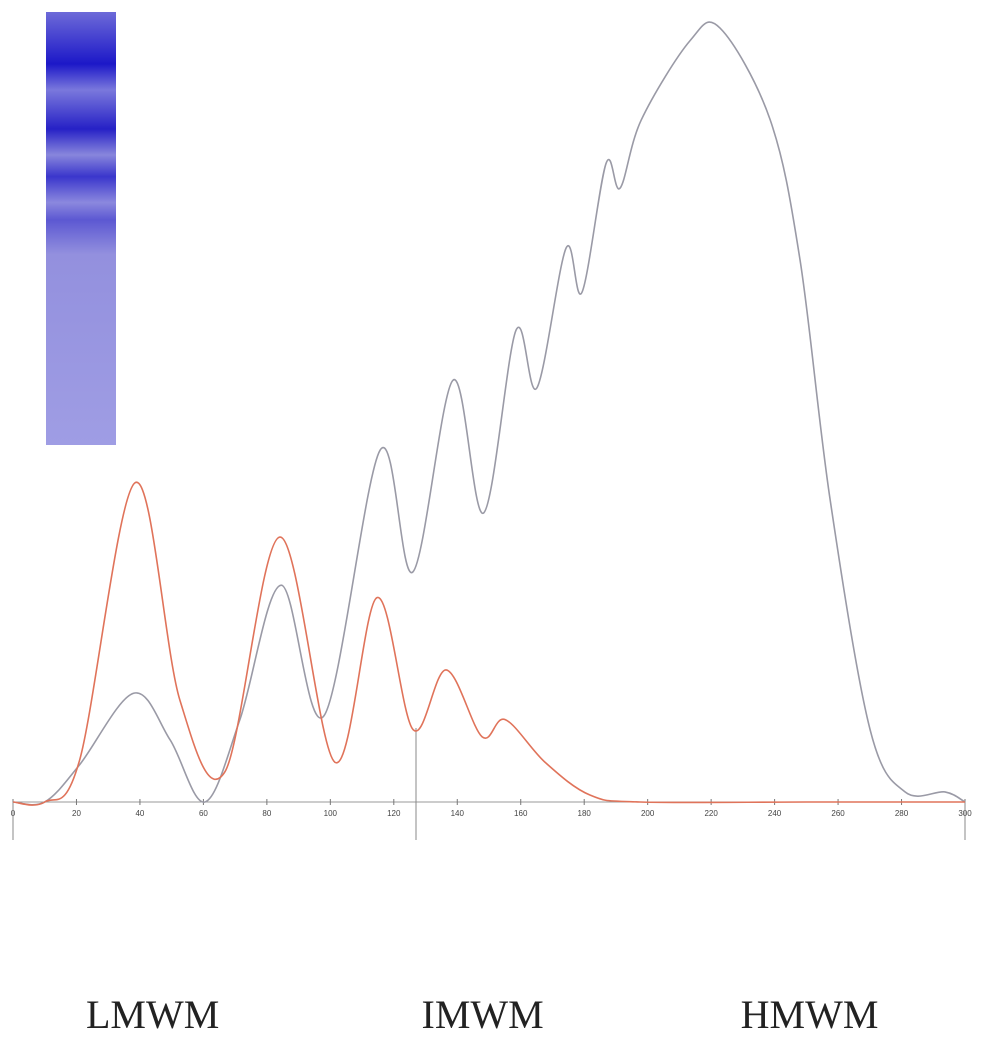  Describe the element at coordinates (458, 813) in the screenshot. I see `x-tick-label: 140` at that location.